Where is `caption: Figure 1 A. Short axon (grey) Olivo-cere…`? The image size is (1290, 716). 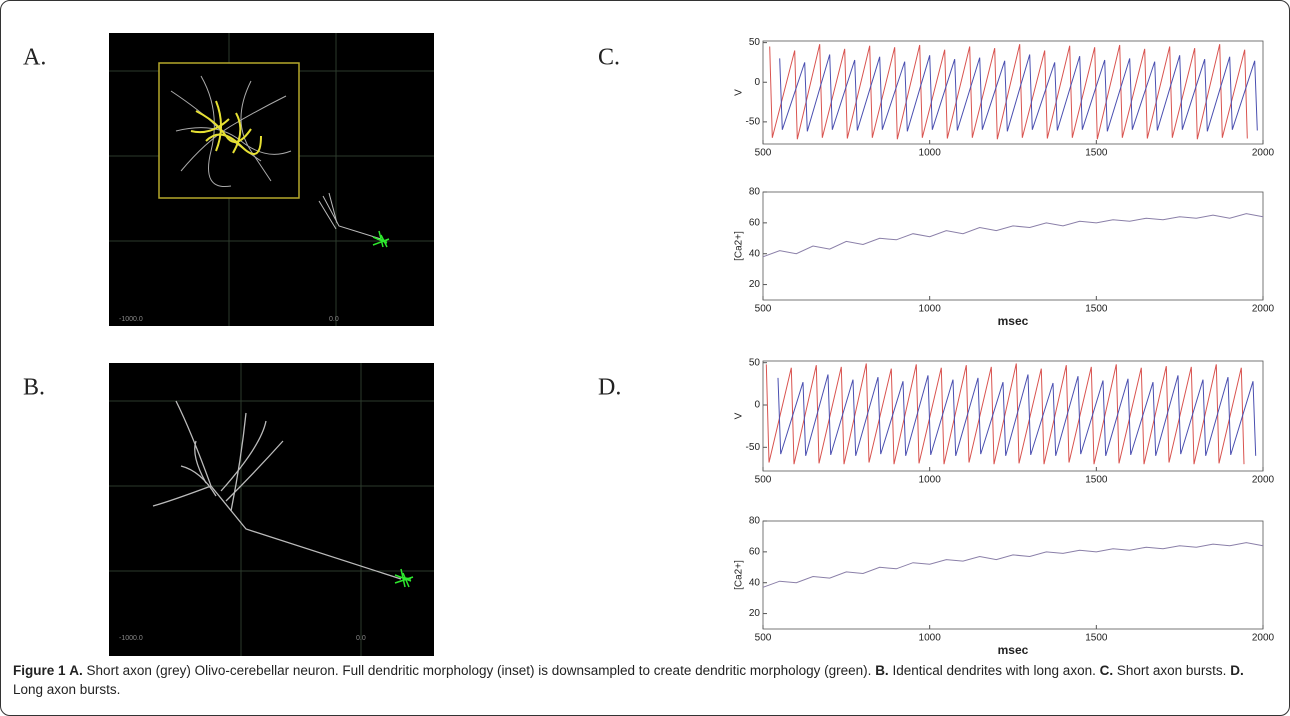 caption: Figure 1 A. Short axon (grey) Olivo-cere… is located at coordinates (644, 680).